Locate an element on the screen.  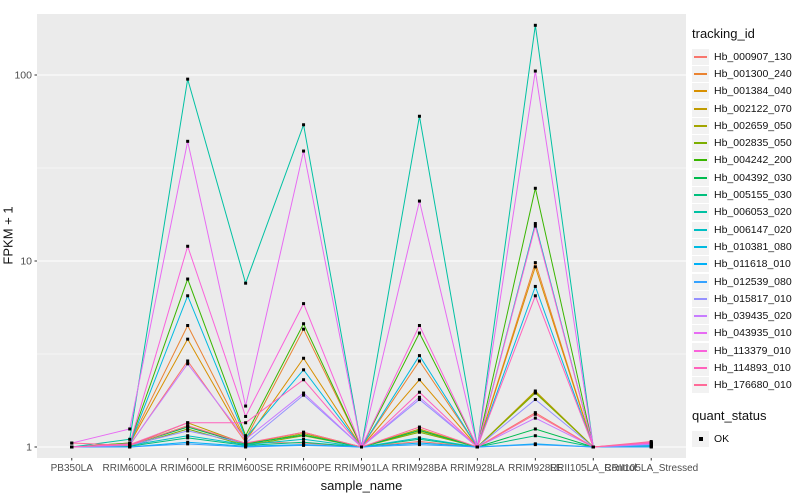
legend-item-label: Hb_006147_020 is located at coordinates (753, 229).